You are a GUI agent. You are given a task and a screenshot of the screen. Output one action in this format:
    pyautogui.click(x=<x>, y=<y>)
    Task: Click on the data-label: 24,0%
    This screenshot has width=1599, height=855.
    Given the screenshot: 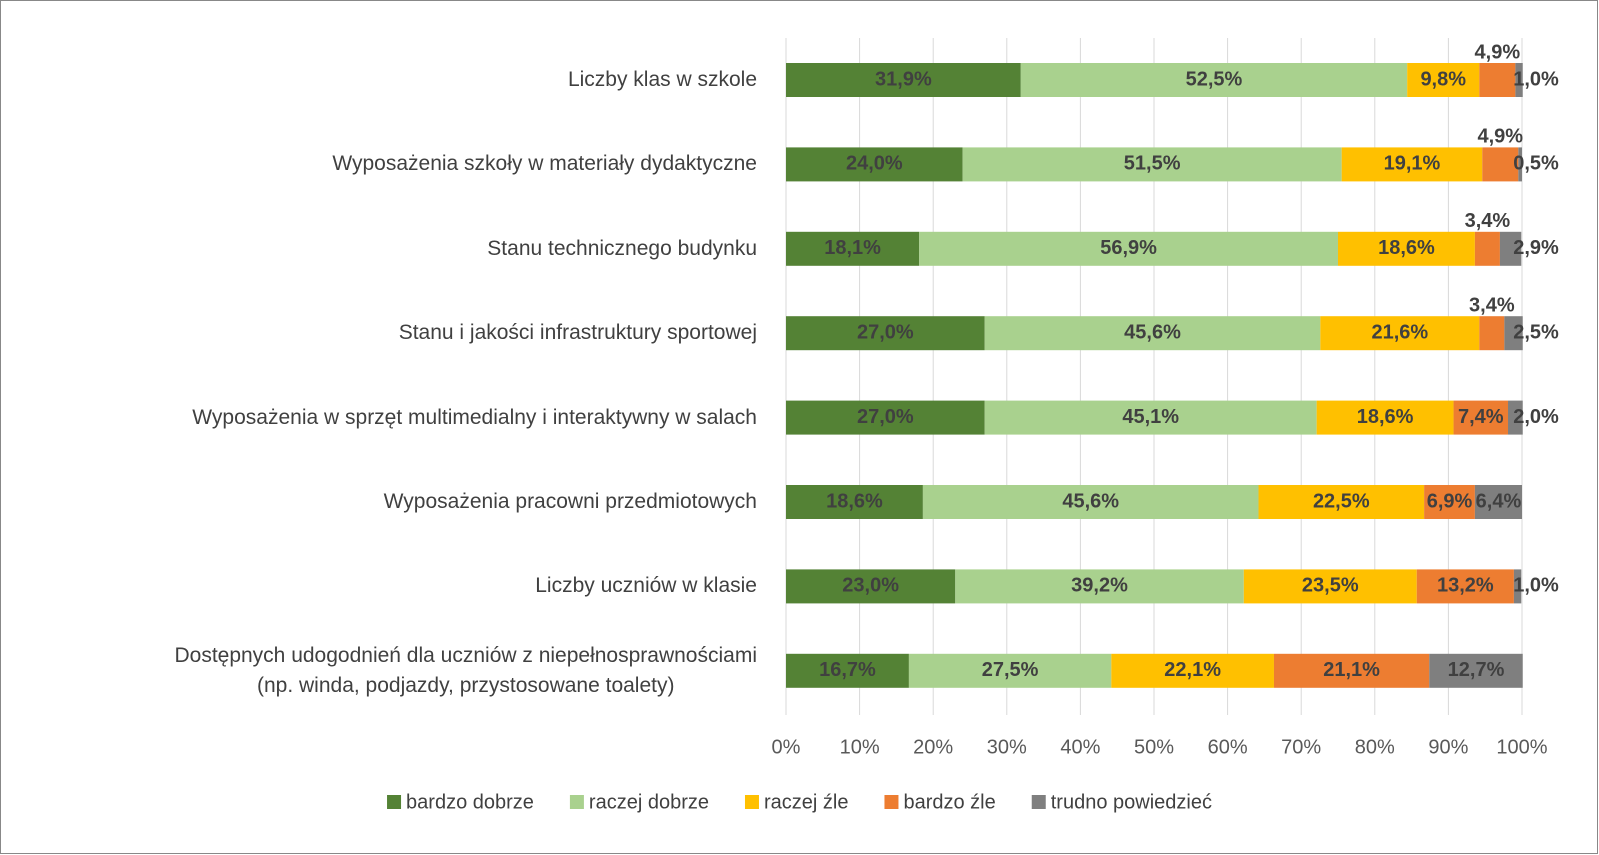 What is the action you would take?
    pyautogui.click(x=874, y=164)
    